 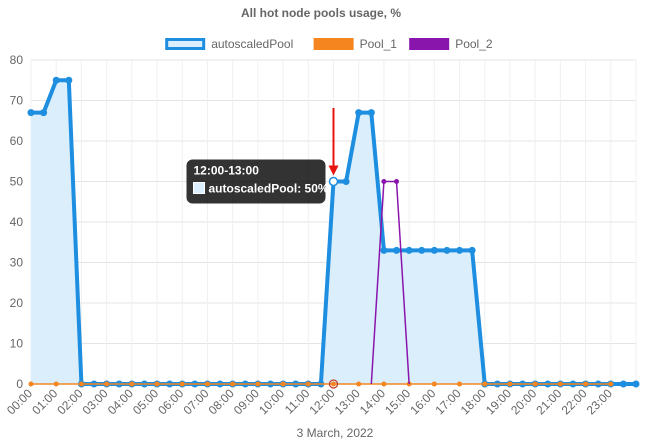 I want to click on x-axis-label: 3 March, 2022, so click(x=335, y=433).